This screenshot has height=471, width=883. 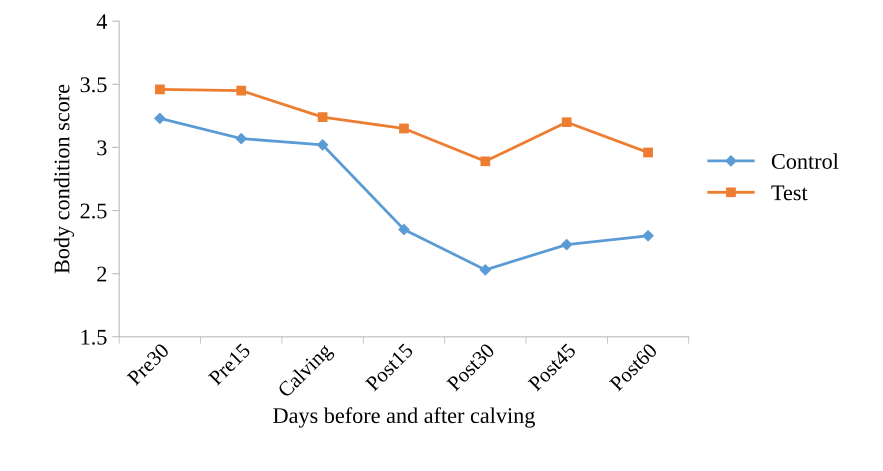 I want to click on y-tick-label: 3, so click(x=102, y=148).